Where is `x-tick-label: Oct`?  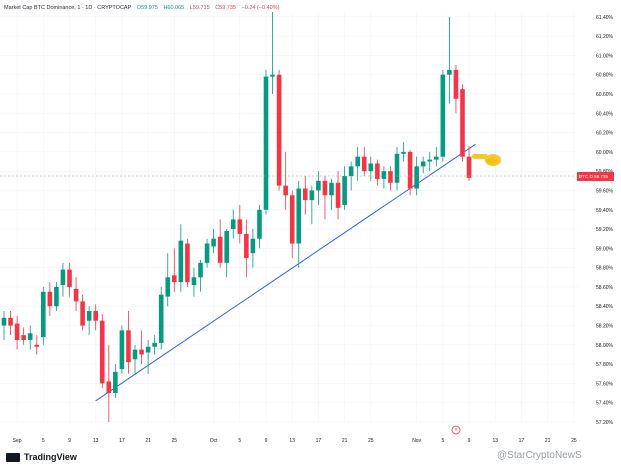
x-tick-label: Oct is located at coordinates (214, 441).